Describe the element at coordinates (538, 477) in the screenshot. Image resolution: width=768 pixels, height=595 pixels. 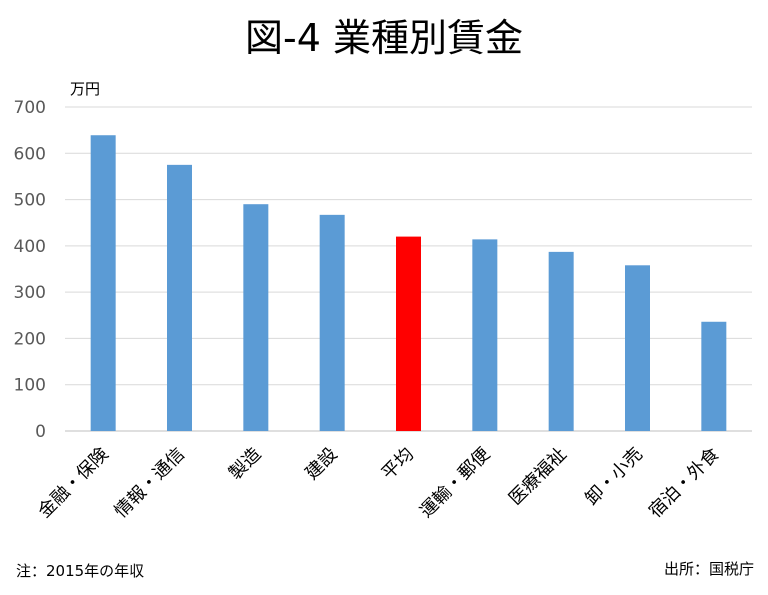
I see `x-tick-label: 医療福祉` at that location.